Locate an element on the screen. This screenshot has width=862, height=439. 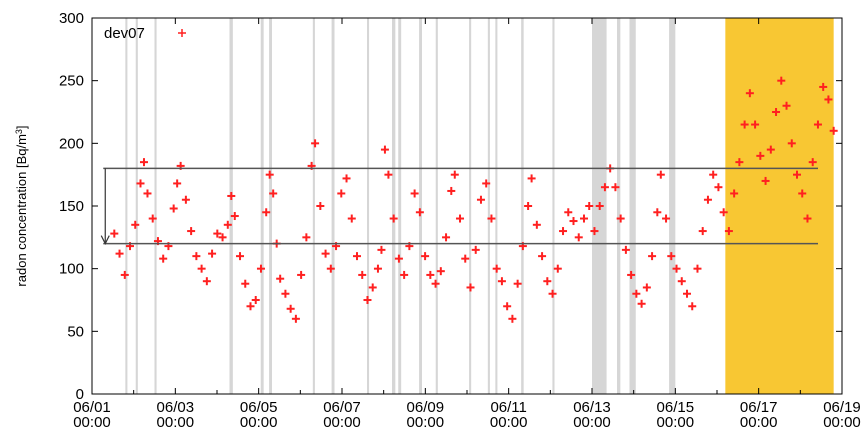
y-tick-label: 50 is located at coordinates (75, 331).